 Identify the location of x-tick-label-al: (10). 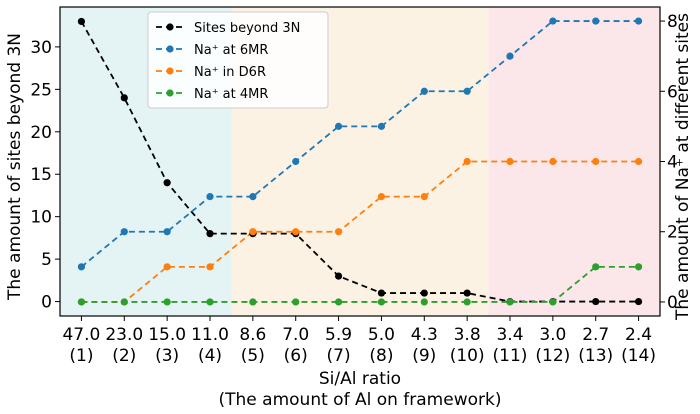
(467, 356).